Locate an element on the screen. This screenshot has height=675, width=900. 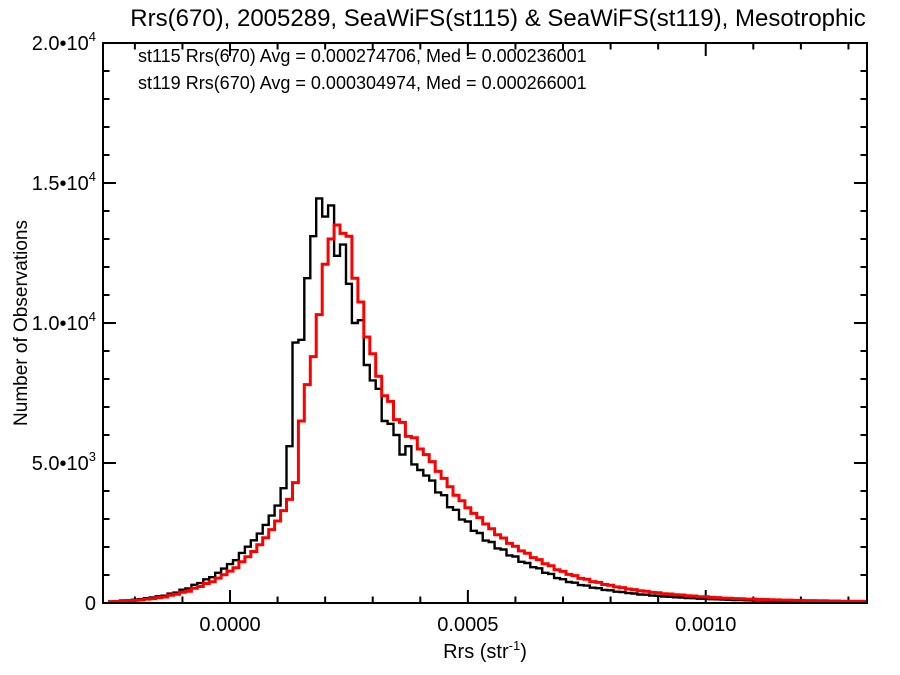
x-tick-label: 0.0000 is located at coordinates (229, 625).